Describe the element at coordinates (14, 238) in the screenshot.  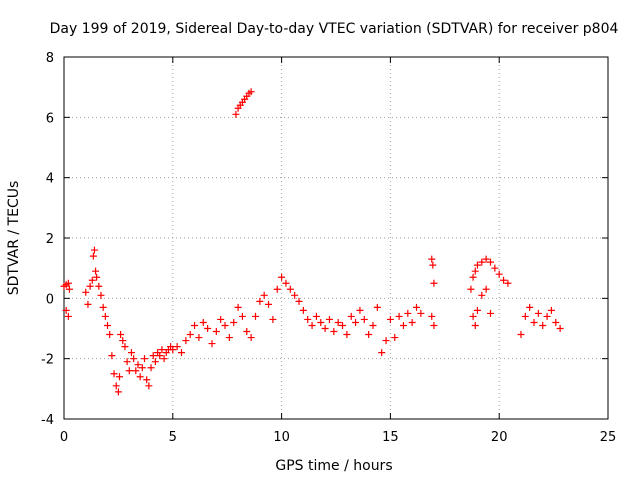
I see `y-axis-label: SDTVAR / TECUs` at that location.